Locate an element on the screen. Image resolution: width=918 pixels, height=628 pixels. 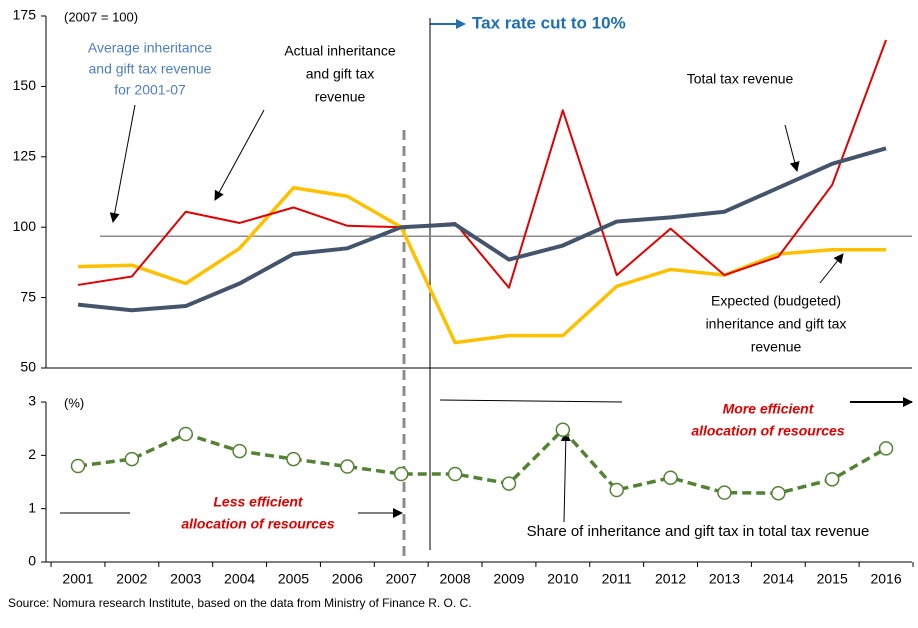
y-tick-label: 75 is located at coordinates (28, 296).